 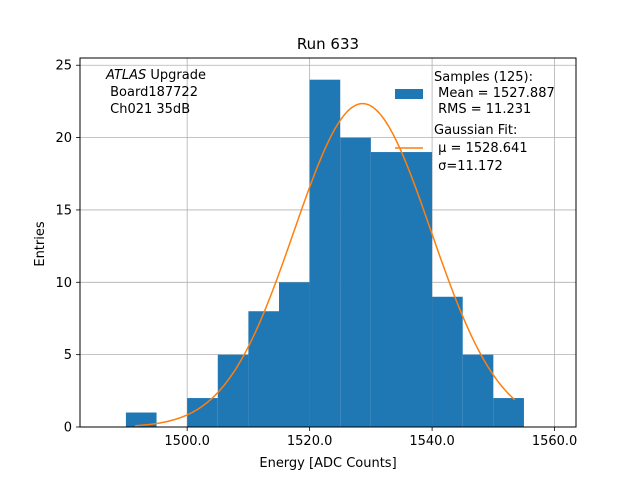 What do you see at coordinates (494, 93) in the screenshot?
I see `legend-samples-mean: Mean = 1527.887` at bounding box center [494, 93].